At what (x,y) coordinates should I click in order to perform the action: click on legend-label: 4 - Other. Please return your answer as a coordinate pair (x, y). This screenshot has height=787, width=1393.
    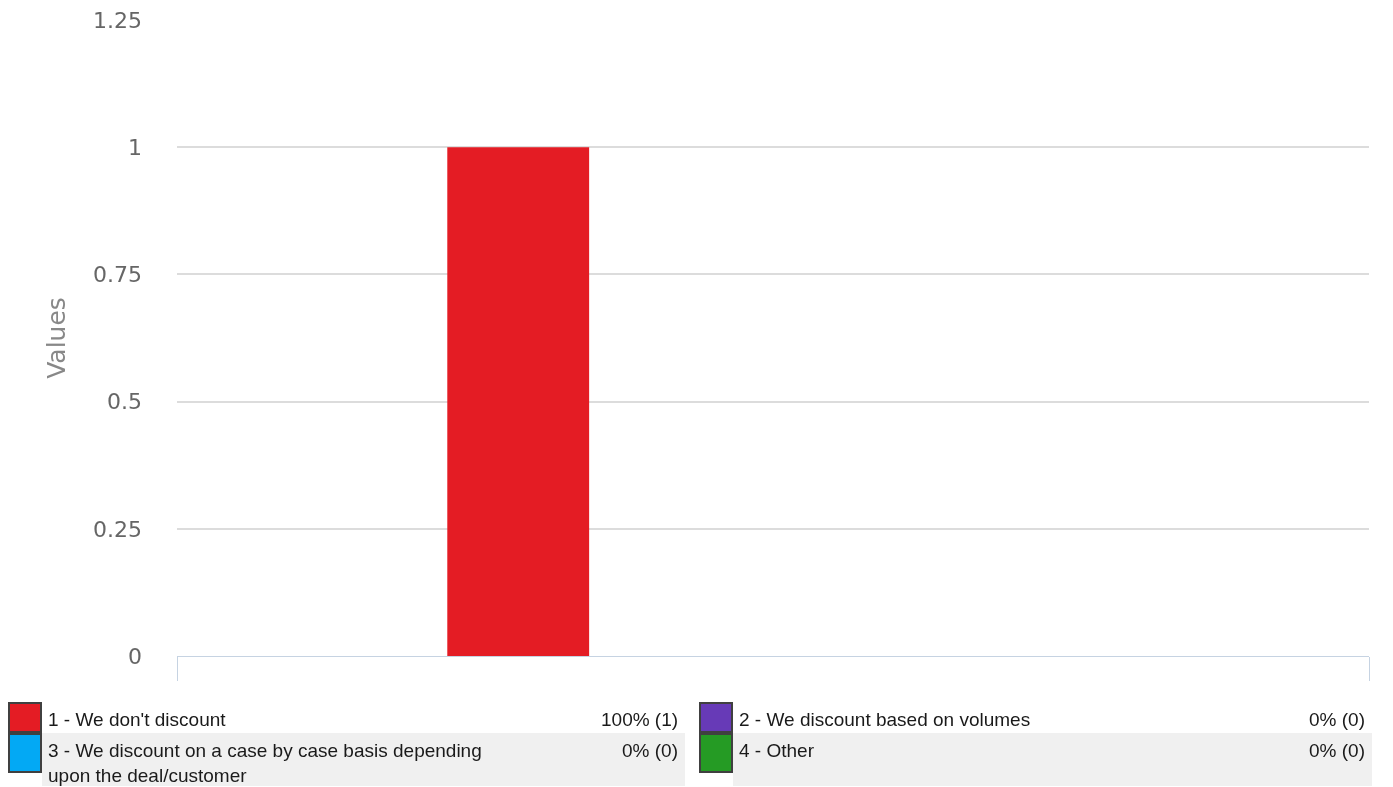
    Looking at the image, I should click on (777, 750).